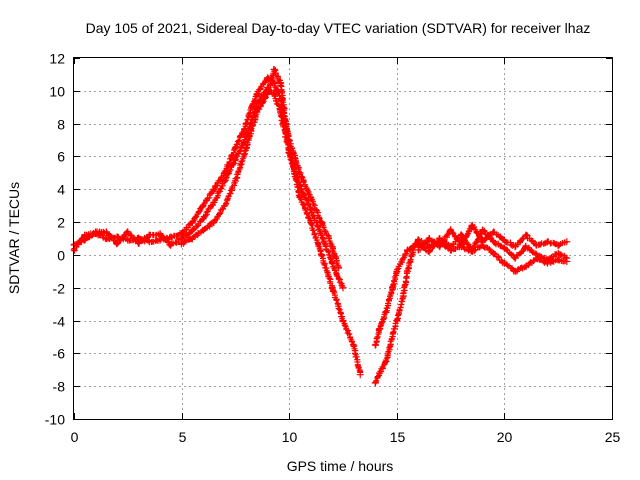  I want to click on x-axis-label: GPS time / hours, so click(340, 466).